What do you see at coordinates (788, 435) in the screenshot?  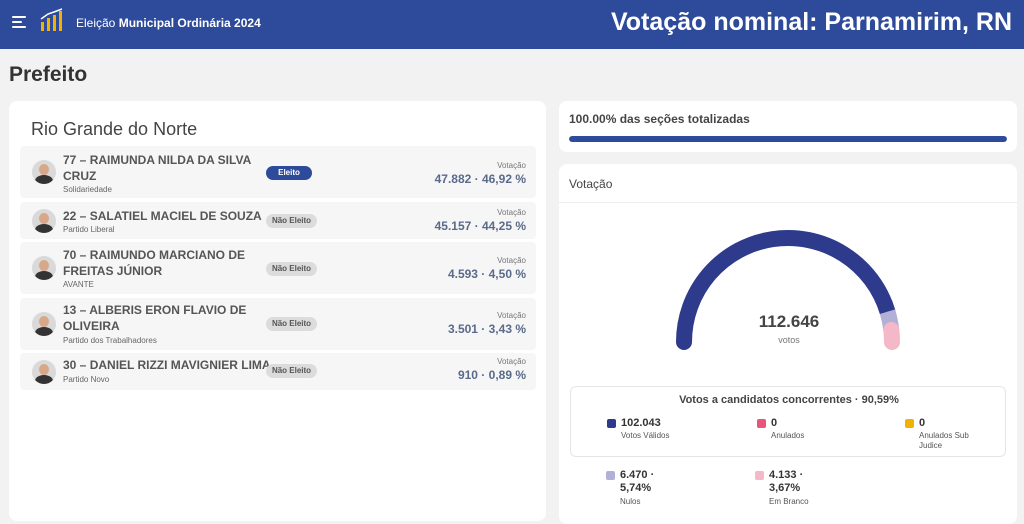 I see `legend-label: Anulados` at bounding box center [788, 435].